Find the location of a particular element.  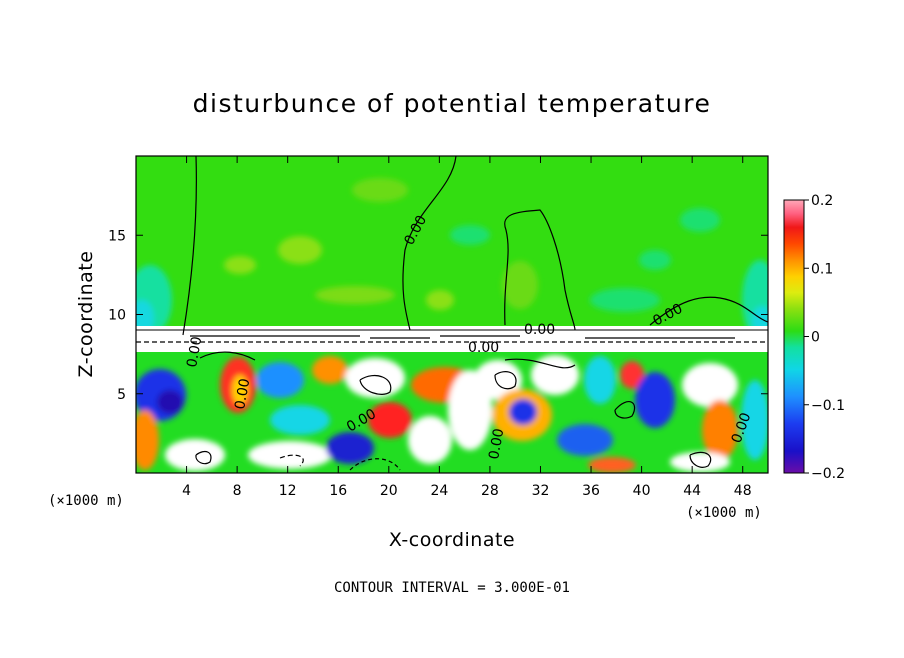

y-tick-label: 5 is located at coordinates (121, 395).